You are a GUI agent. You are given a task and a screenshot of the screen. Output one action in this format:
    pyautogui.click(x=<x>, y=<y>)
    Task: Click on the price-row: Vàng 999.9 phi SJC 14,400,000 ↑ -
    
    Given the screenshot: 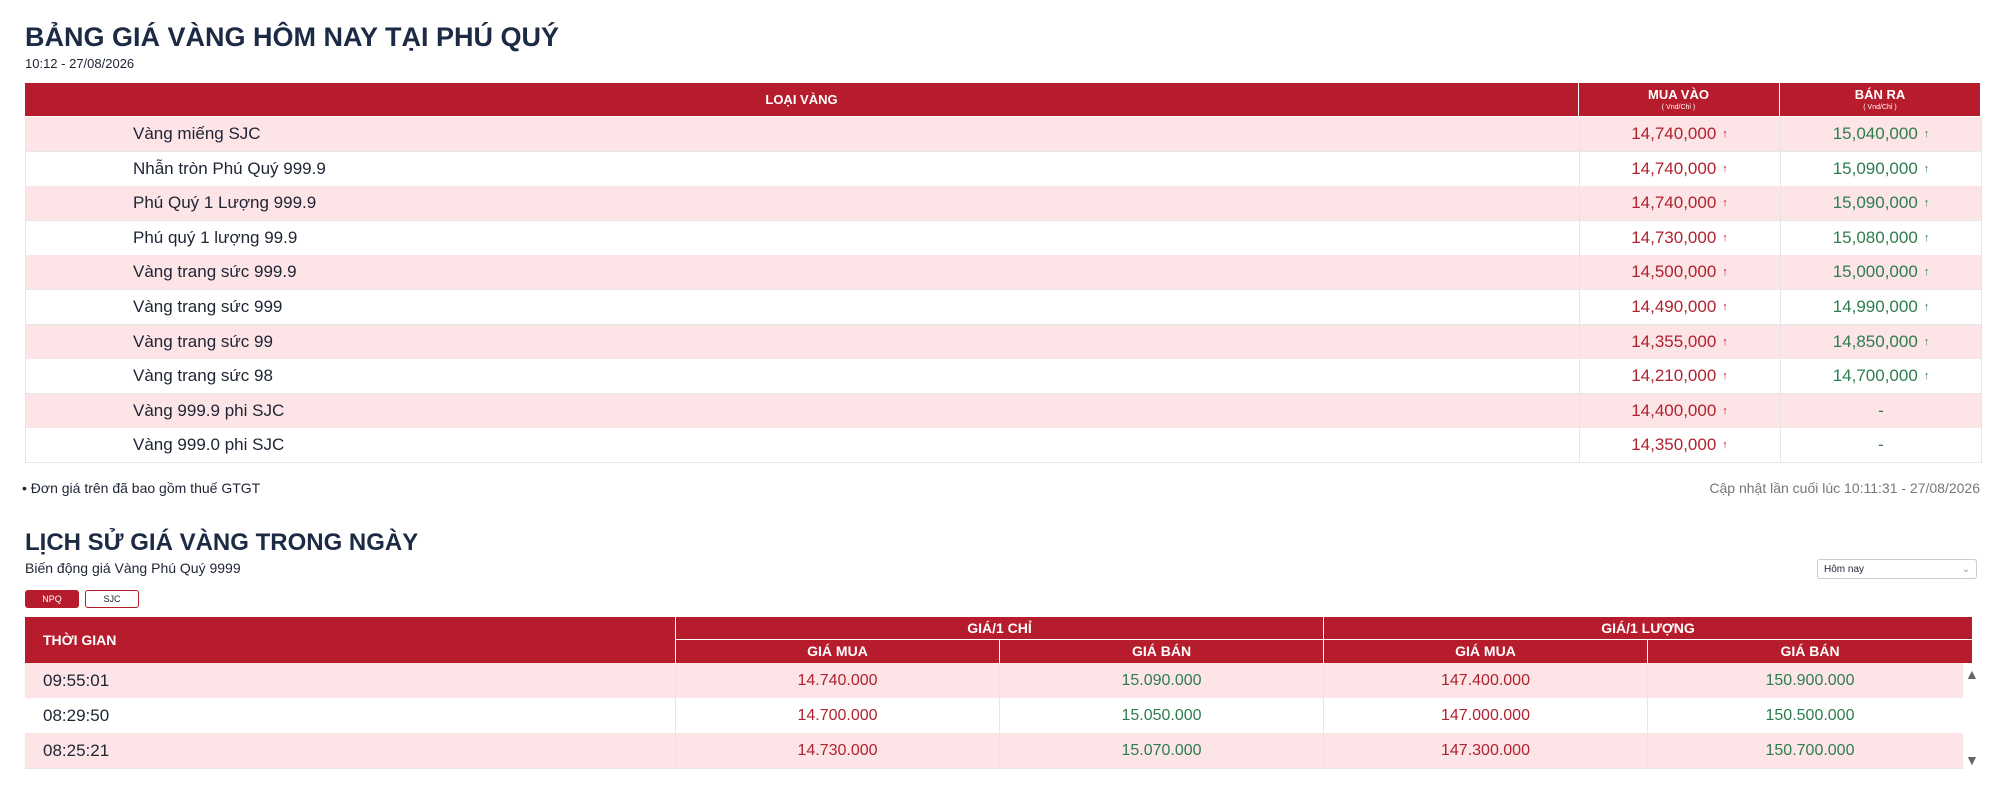 What is the action you would take?
    pyautogui.click(x=1003, y=411)
    